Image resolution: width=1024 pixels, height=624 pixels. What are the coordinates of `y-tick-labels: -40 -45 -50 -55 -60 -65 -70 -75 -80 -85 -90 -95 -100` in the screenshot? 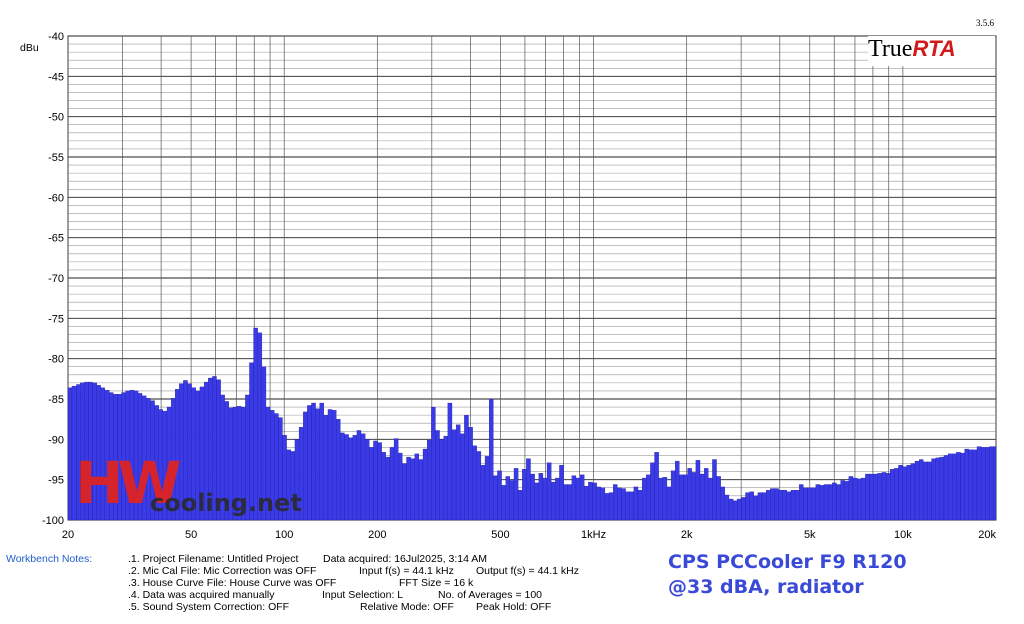 It's located at (53, 279).